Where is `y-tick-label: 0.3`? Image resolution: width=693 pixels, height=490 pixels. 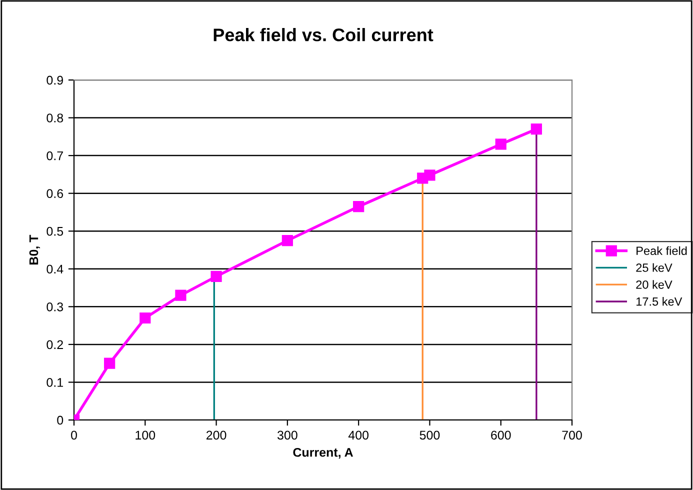 y-tick-label: 0.3 is located at coordinates (55, 307).